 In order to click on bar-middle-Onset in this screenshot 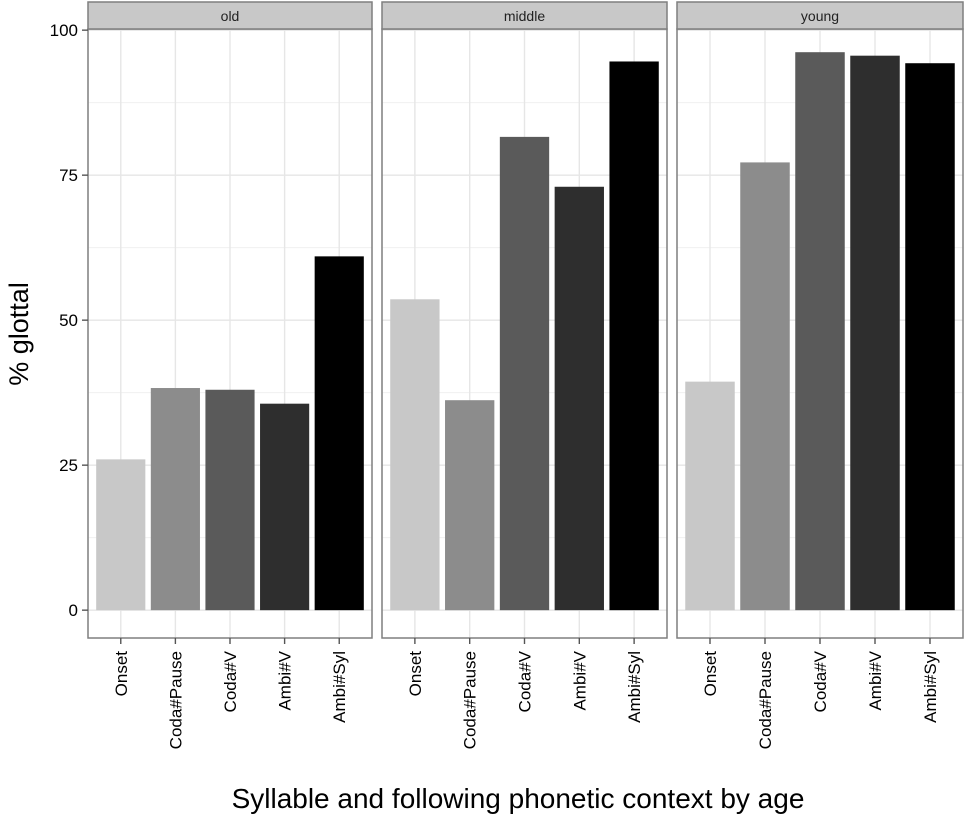, I will do `click(415, 455)`.